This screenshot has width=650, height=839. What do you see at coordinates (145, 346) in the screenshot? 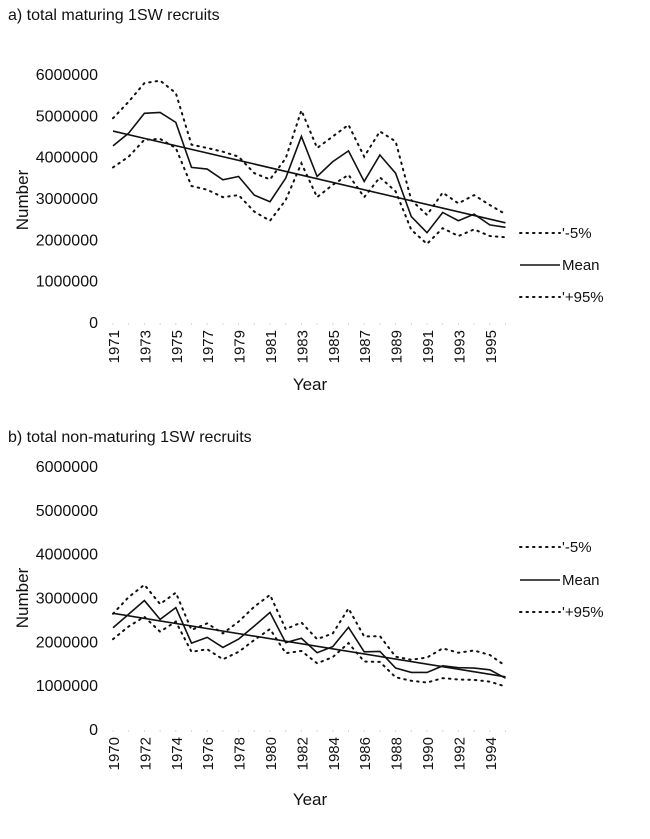
I see `x-tick-label: 1973` at bounding box center [145, 346].